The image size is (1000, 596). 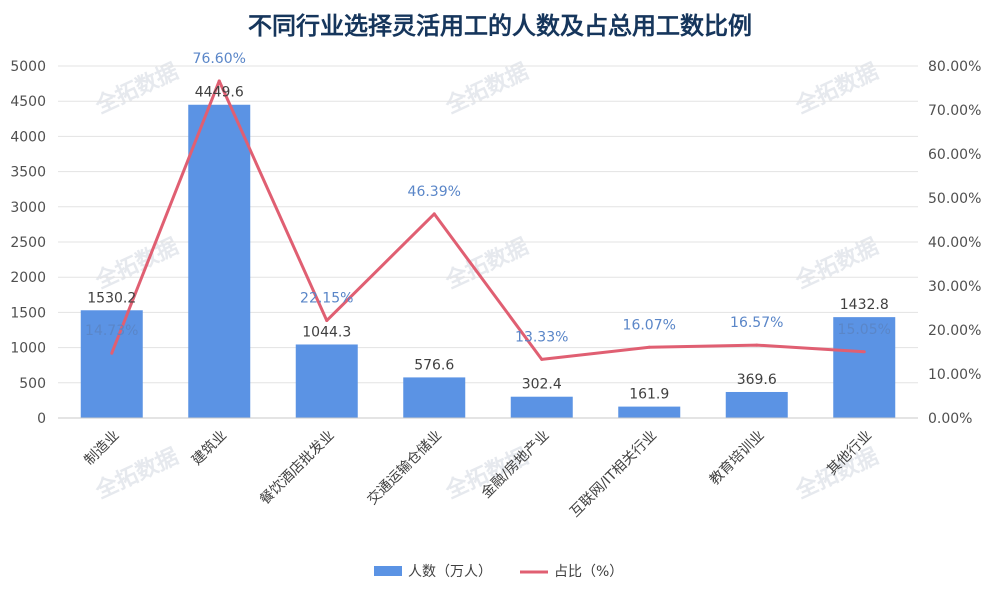 I want to click on percent-value-label: 16.07%, so click(x=649, y=325).